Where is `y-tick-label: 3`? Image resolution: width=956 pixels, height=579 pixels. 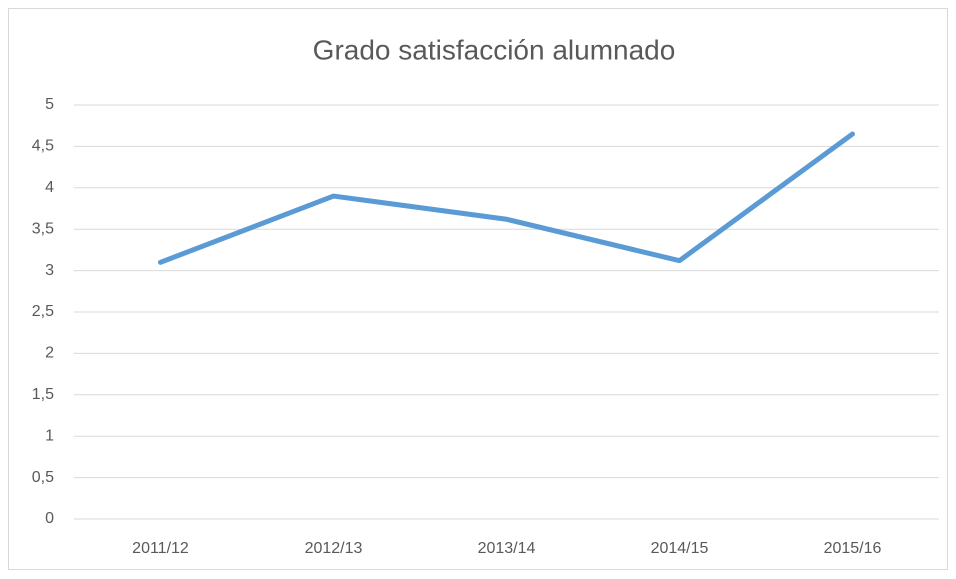
y-tick-label: 3 is located at coordinates (49, 270).